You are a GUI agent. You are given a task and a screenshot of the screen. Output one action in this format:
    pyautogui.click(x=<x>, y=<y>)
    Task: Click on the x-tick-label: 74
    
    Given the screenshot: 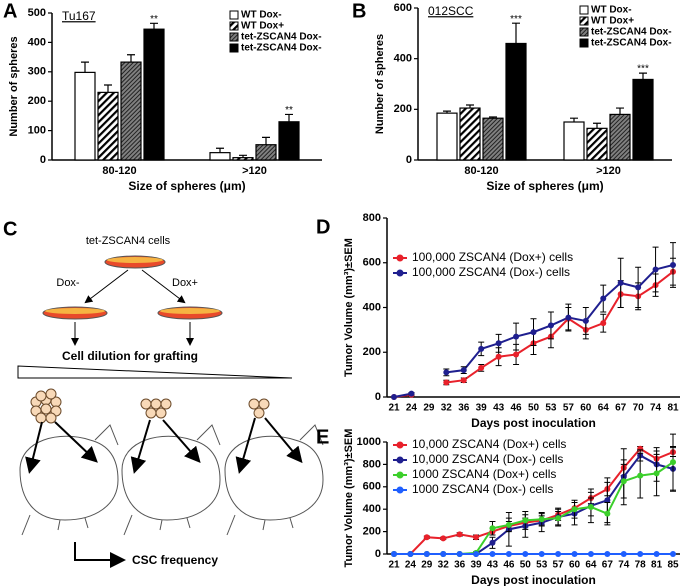 What is the action you would take?
    pyautogui.click(x=624, y=565)
    